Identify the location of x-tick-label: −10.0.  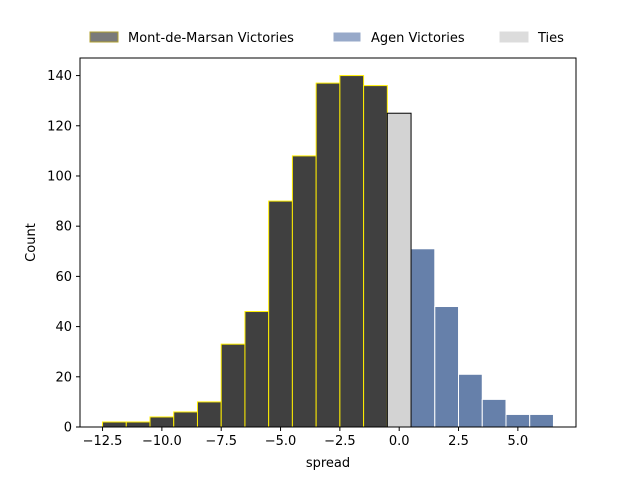
(162, 441).